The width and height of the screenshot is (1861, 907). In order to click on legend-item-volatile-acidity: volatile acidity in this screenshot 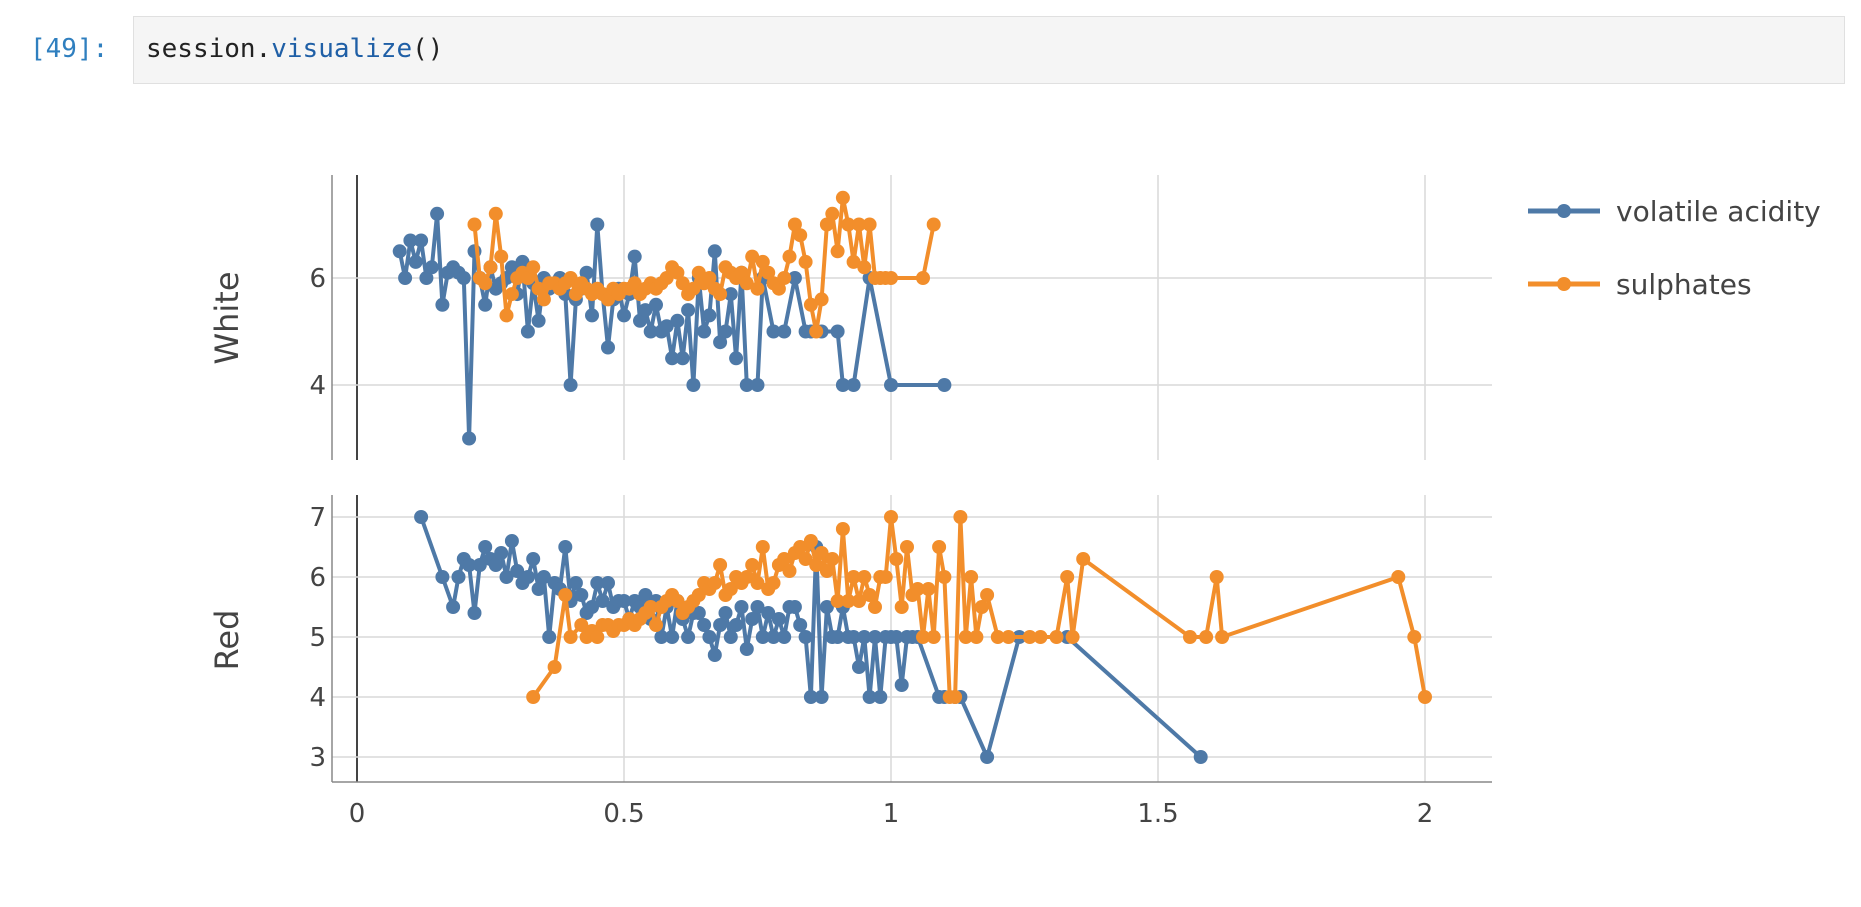, I will do `click(1674, 211)`.